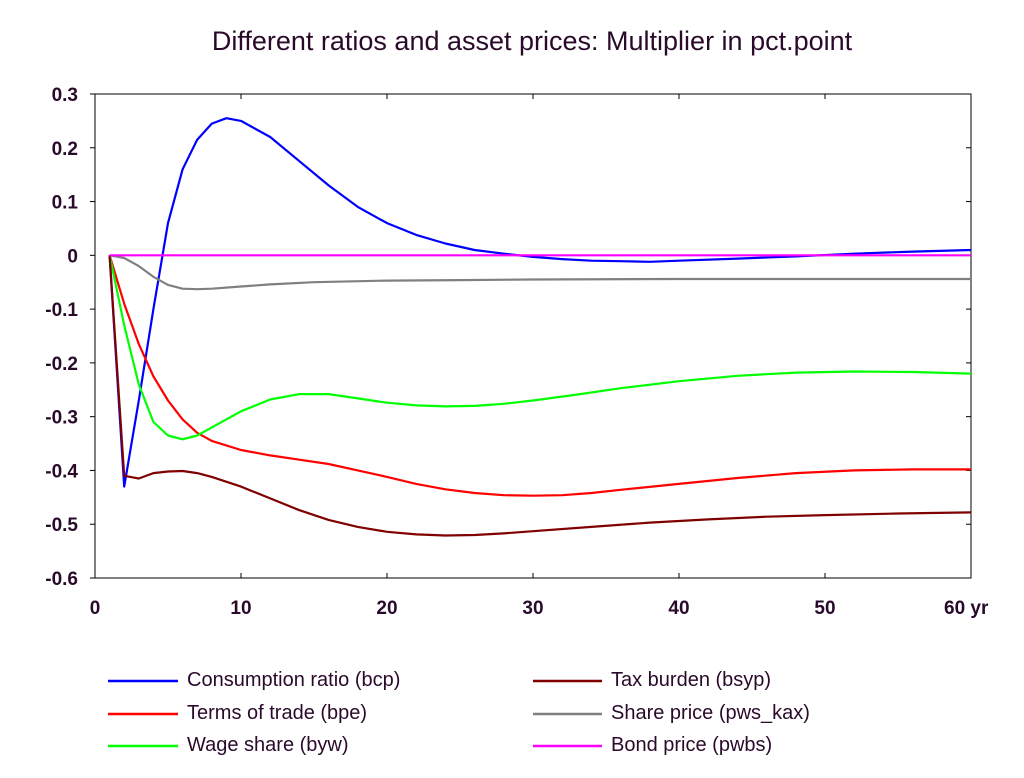 The height and width of the screenshot is (778, 1024). What do you see at coordinates (386, 608) in the screenshot?
I see `x-tick-label: 20` at bounding box center [386, 608].